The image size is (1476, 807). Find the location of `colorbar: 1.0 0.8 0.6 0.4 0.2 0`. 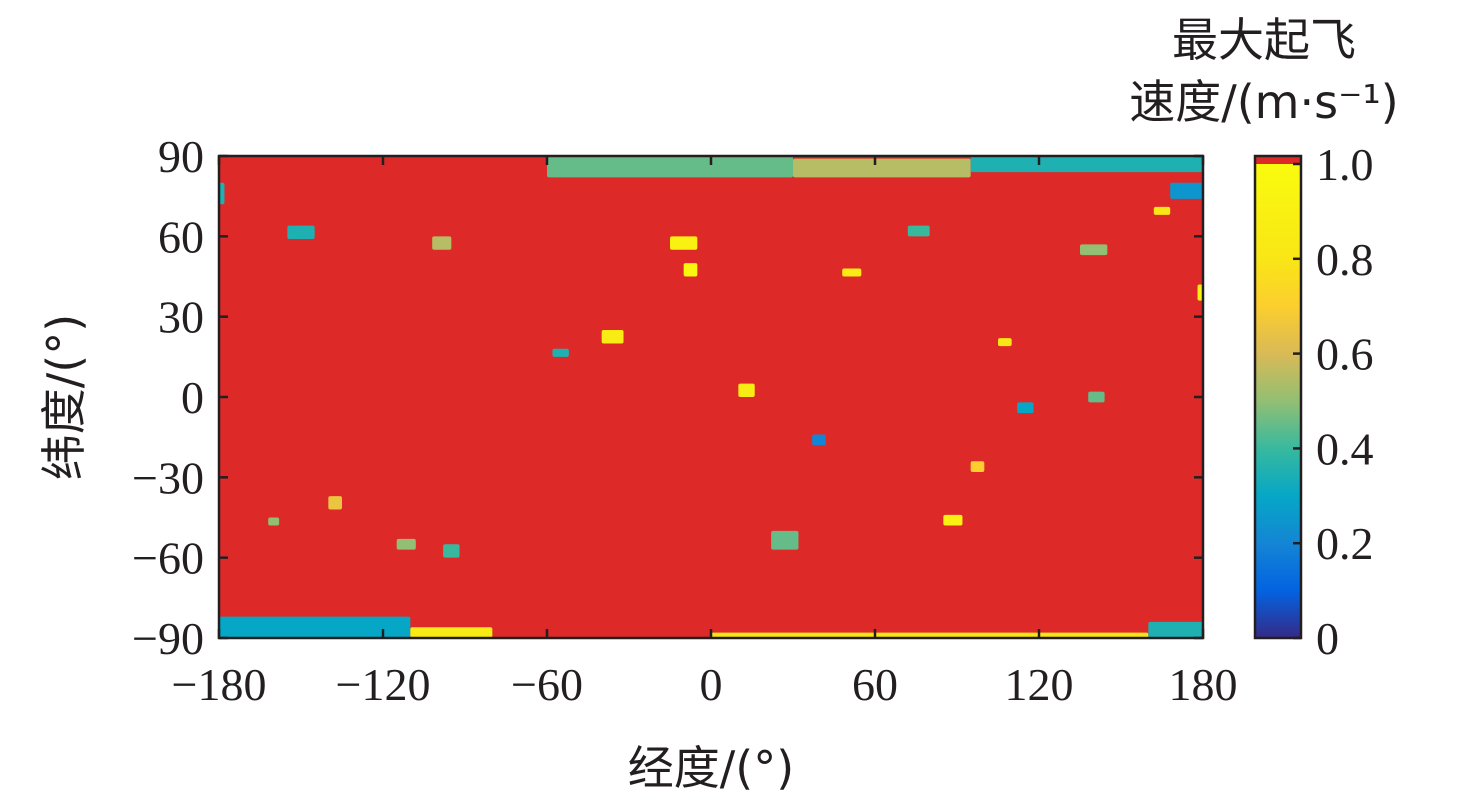

colorbar: 1.0 0.8 0.6 0.4 0.2 0 is located at coordinates (1313, 401).